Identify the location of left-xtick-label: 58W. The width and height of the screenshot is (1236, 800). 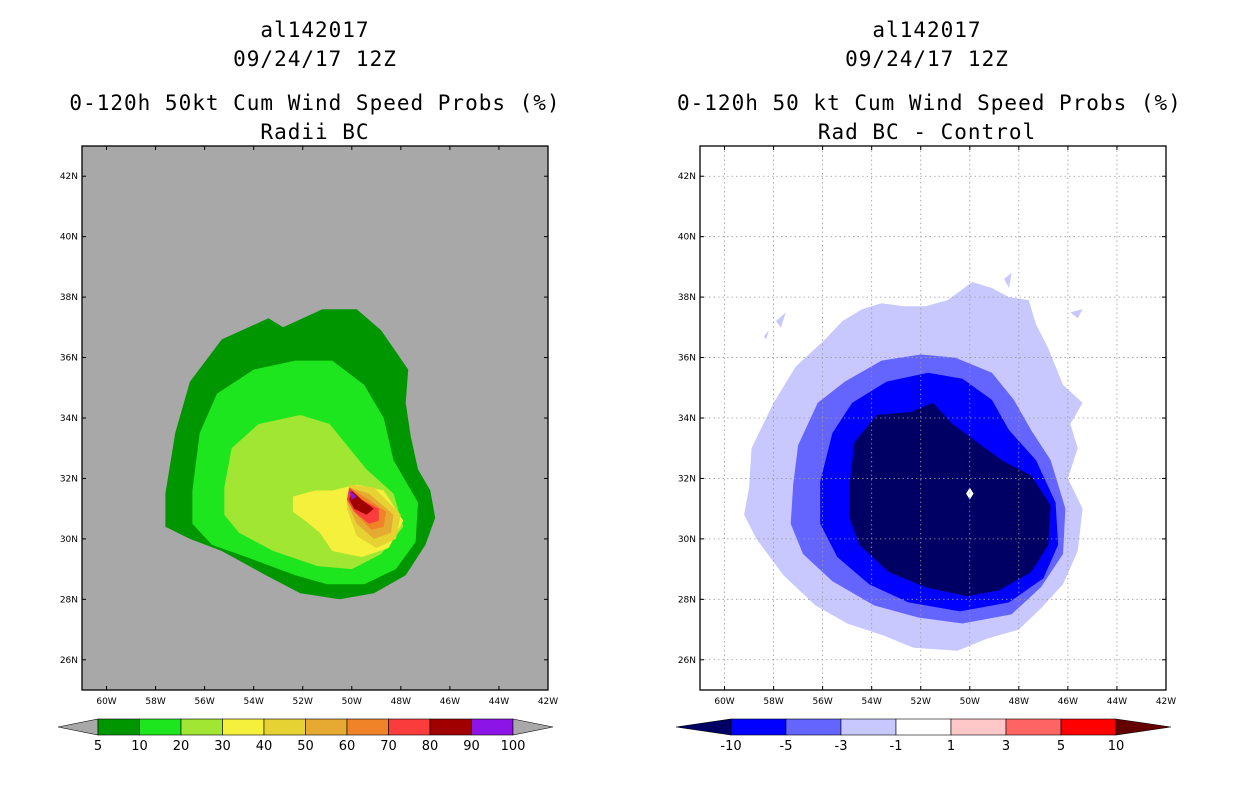
(155, 702).